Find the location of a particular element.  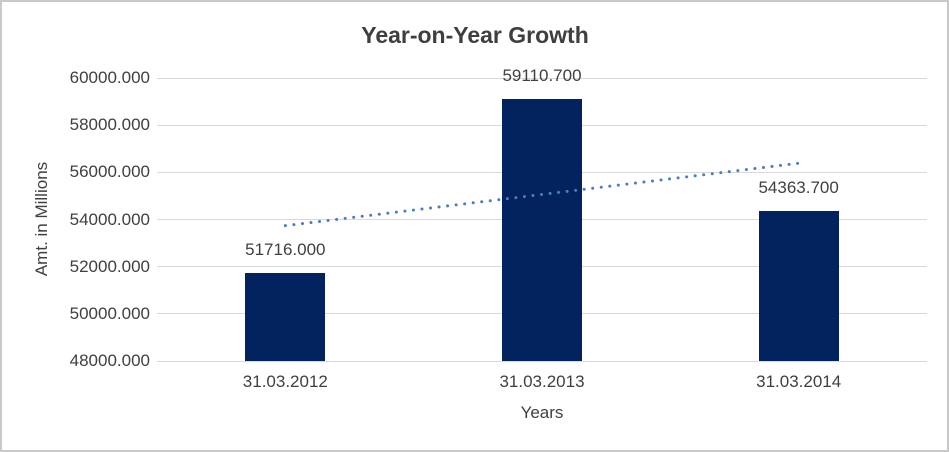

x-tick-label: 31.03.2014 is located at coordinates (799, 381).